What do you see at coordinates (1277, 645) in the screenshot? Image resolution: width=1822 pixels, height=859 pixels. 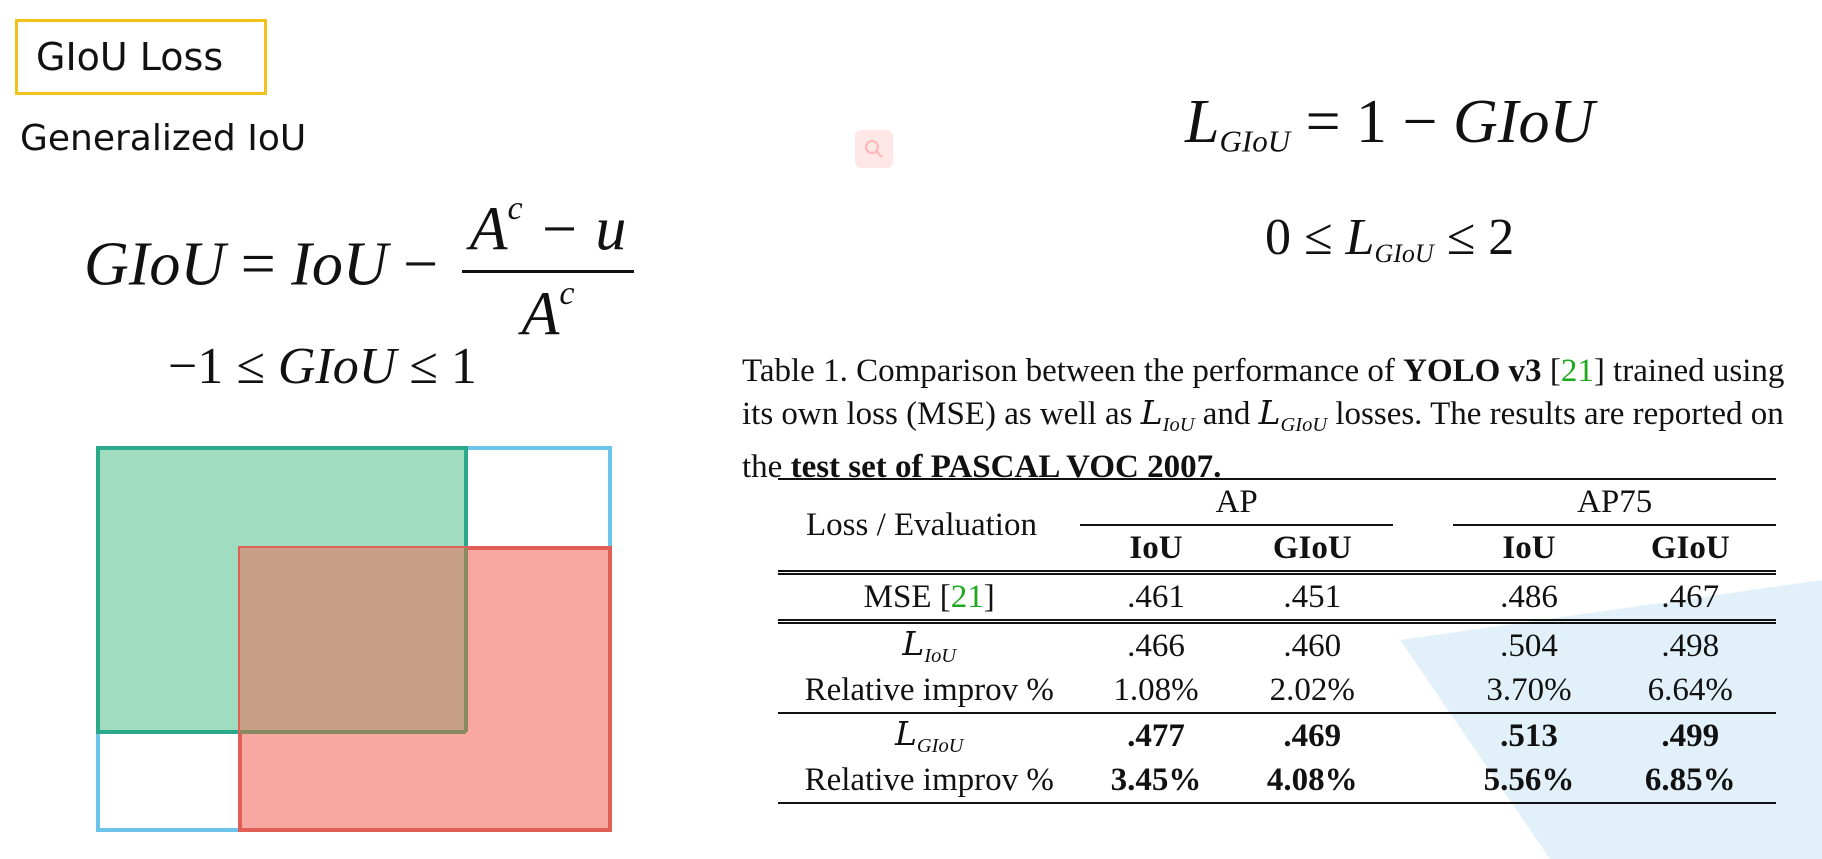 I see `table-row: LIoU .466 .460 .504 .498` at bounding box center [1277, 645].